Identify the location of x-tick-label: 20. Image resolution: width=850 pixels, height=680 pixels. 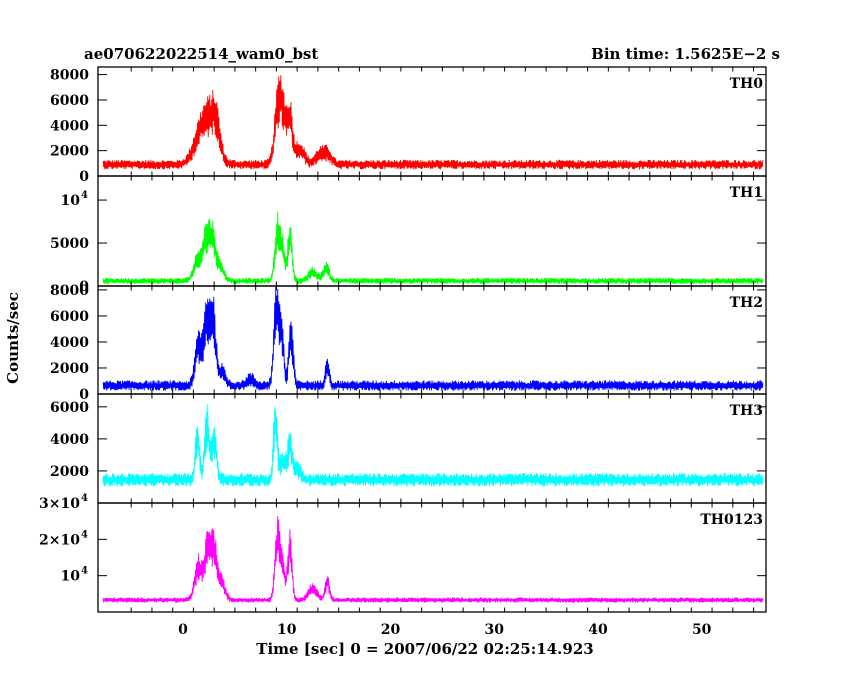
(391, 630).